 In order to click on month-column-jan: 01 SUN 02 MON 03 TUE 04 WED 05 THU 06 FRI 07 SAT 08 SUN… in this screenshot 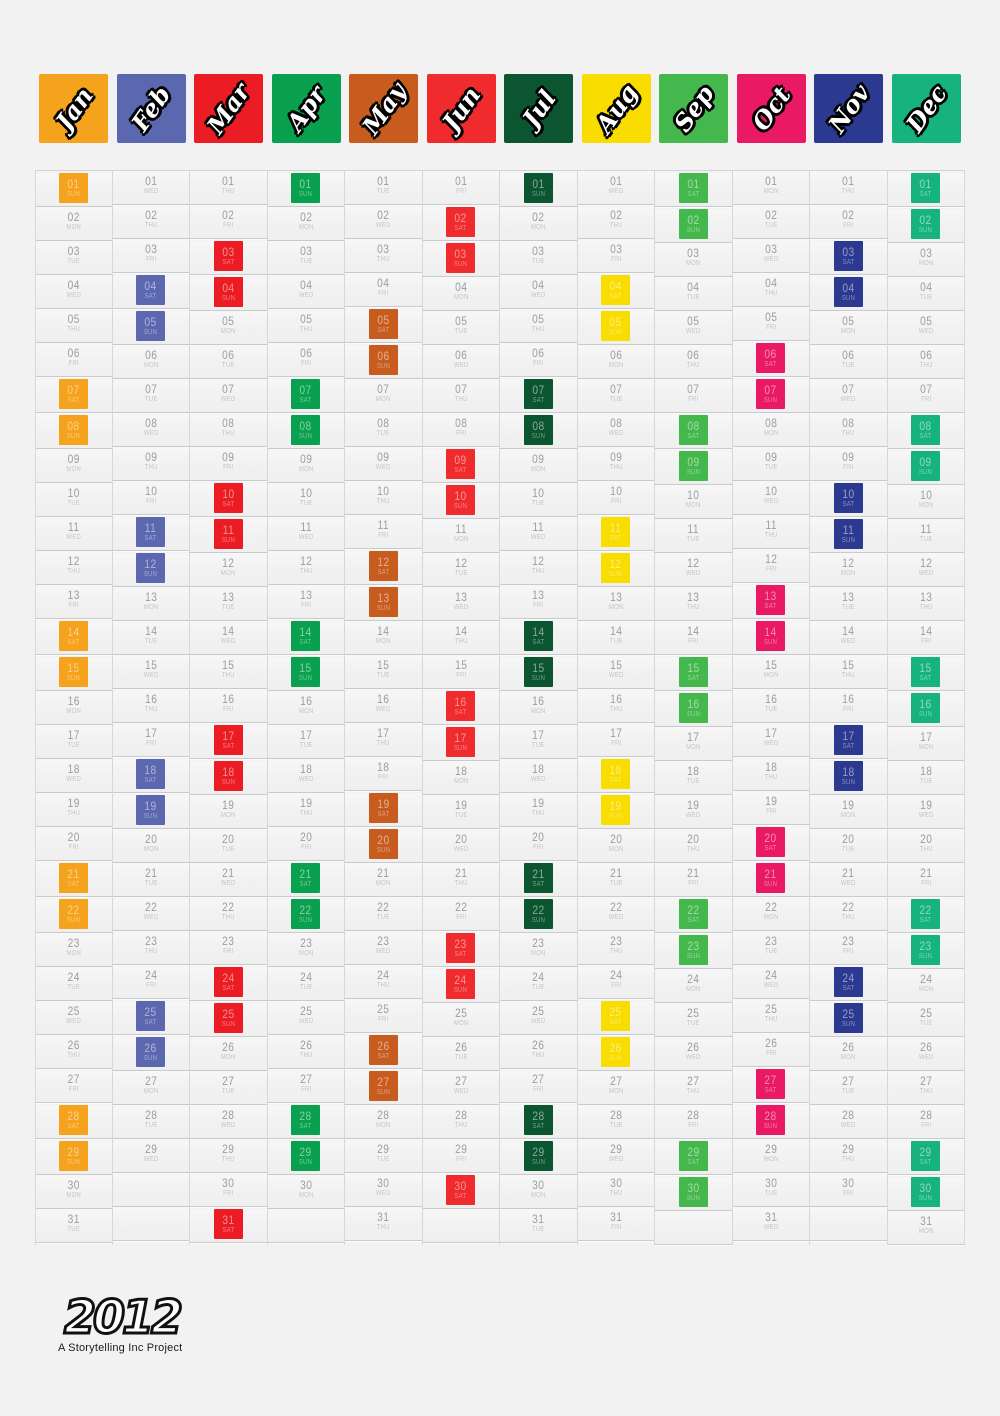, I will do `click(74, 708)`.